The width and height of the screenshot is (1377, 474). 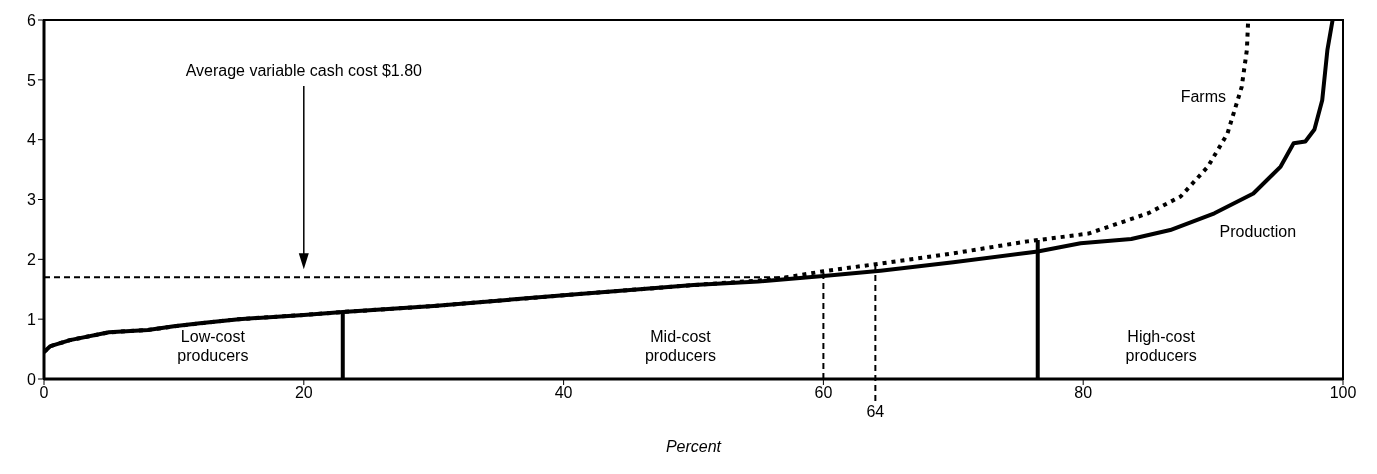 I want to click on y-tick-label: 6, so click(x=32, y=20).